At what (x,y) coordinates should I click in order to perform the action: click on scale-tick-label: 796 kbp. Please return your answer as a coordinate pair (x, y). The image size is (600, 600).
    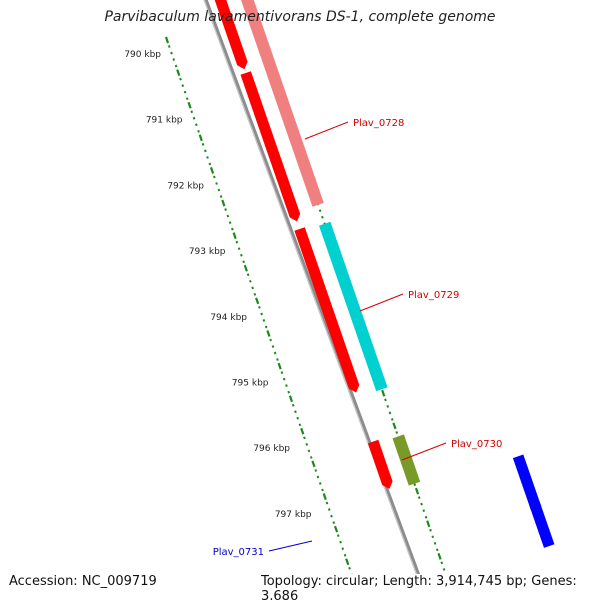
    Looking at the image, I should click on (271, 449).